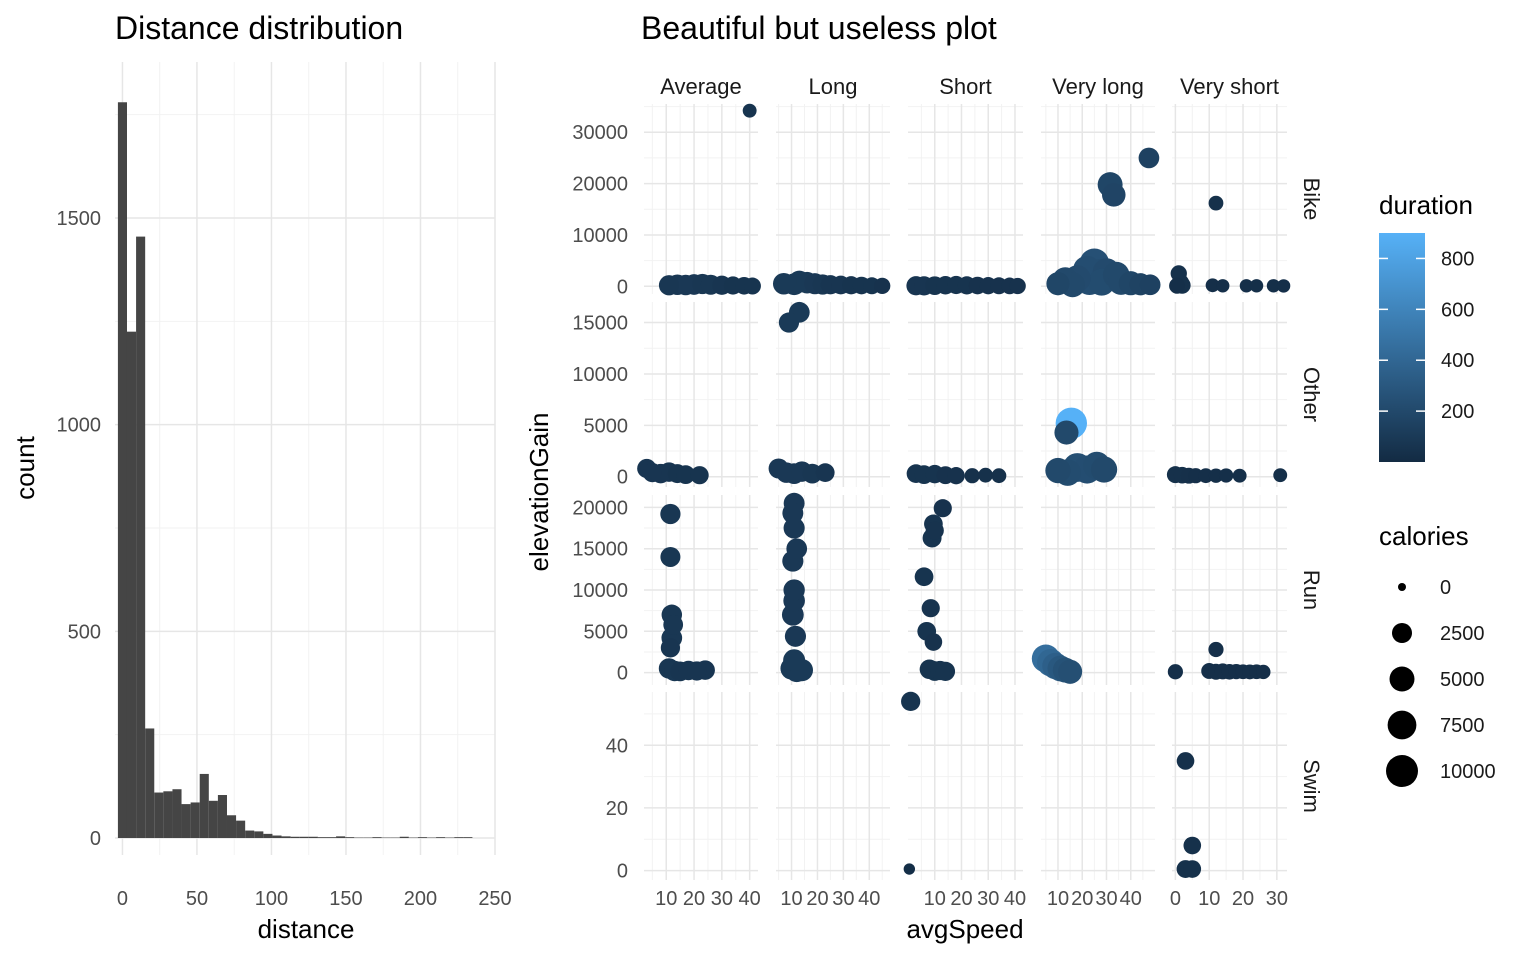 The image size is (1536, 960). What do you see at coordinates (1462, 634) in the screenshot?
I see `calories-legend-label: 2500` at bounding box center [1462, 634].